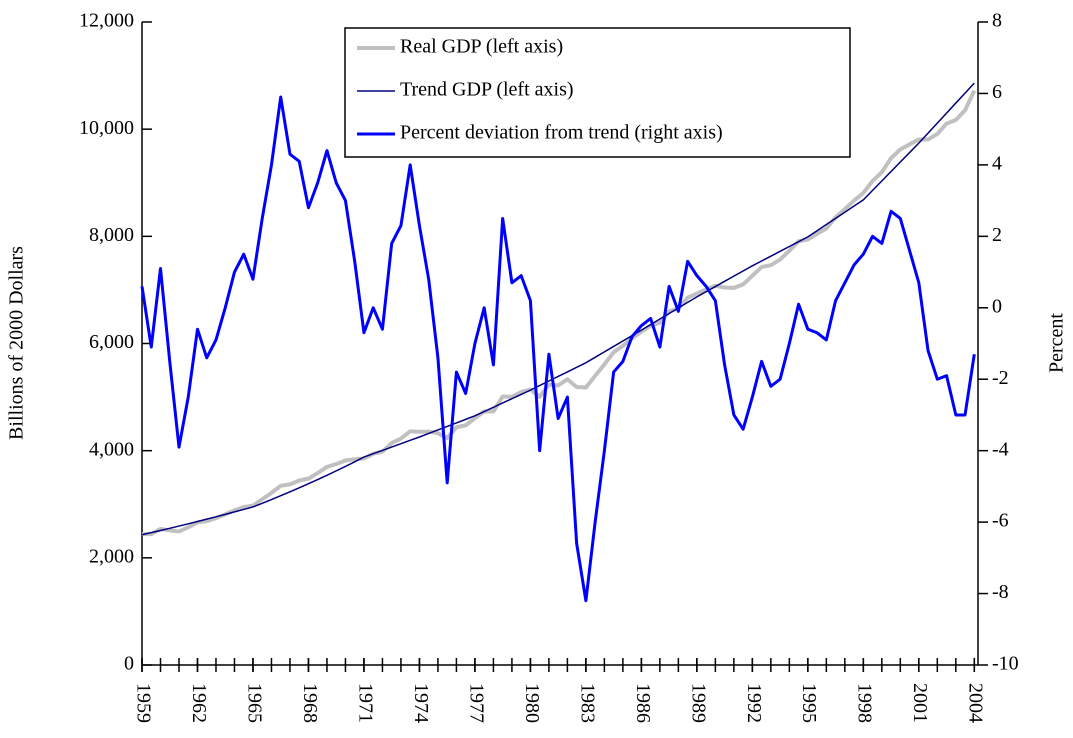  What do you see at coordinates (1000, 592) in the screenshot?
I see `y2-tick-label: -8` at bounding box center [1000, 592].